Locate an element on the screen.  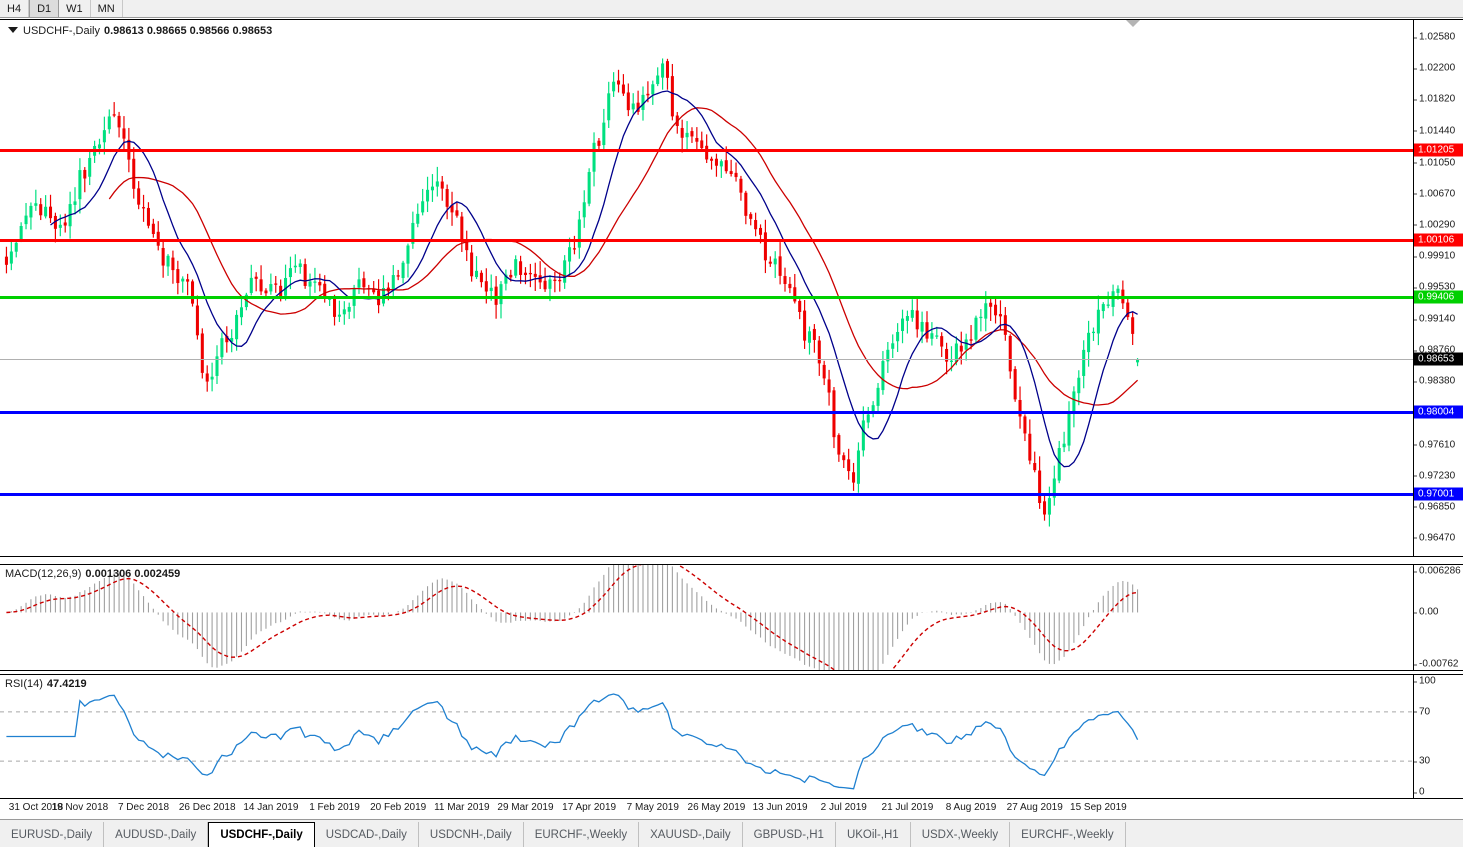
price-level-label-blue: 0.98004 is located at coordinates (1438, 412).